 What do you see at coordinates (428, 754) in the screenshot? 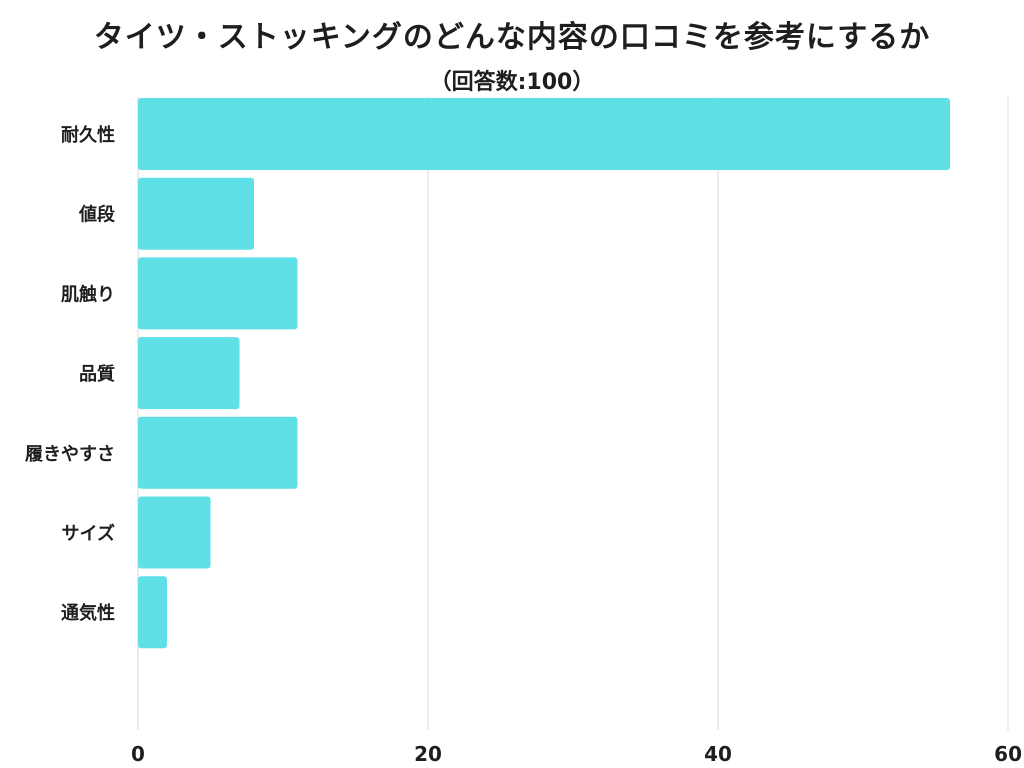
I see `x-tick-label: 20` at bounding box center [428, 754].